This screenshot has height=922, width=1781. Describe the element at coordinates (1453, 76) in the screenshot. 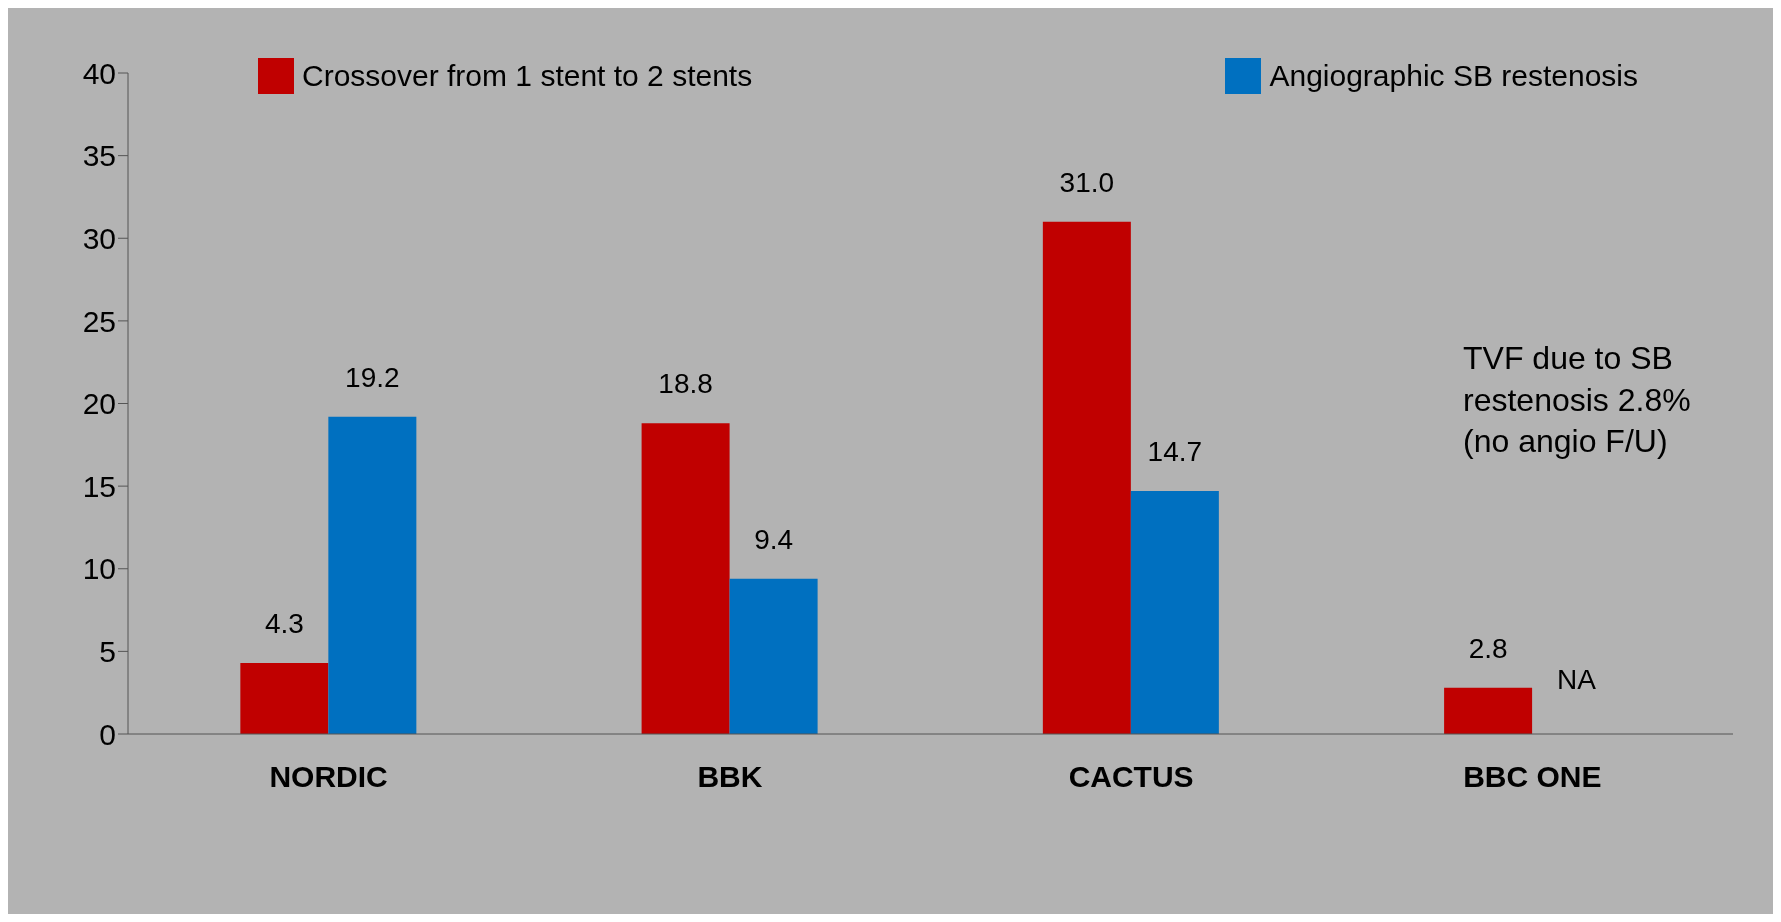

I see `legend-label: Angiographic SB restenosis` at that location.